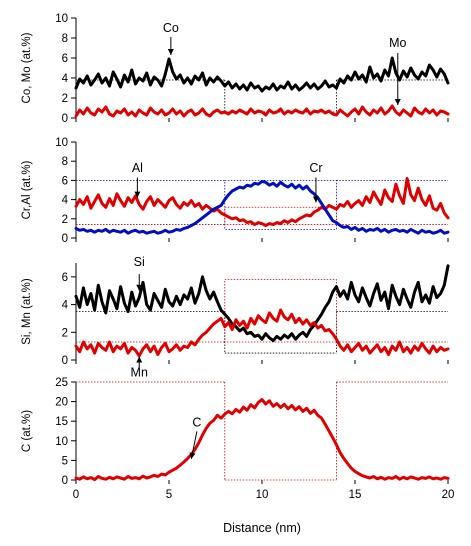  Describe the element at coordinates (171, 28) in the screenshot. I see `annotation-label: Co` at that location.